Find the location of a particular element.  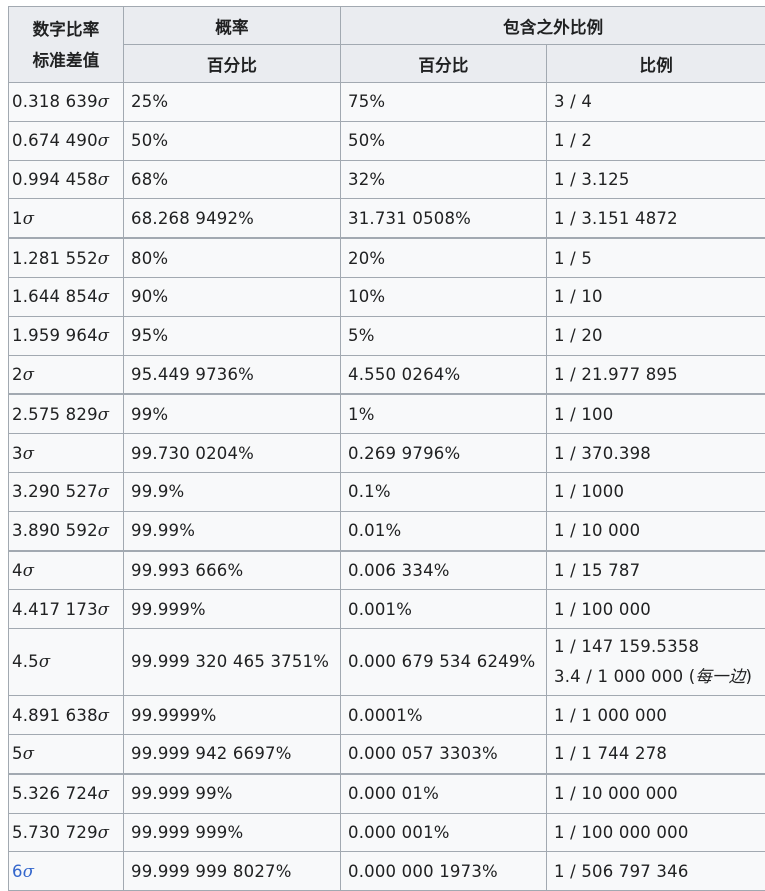

ratio-value: 1 / 147 159.5358 is located at coordinates (626, 646).